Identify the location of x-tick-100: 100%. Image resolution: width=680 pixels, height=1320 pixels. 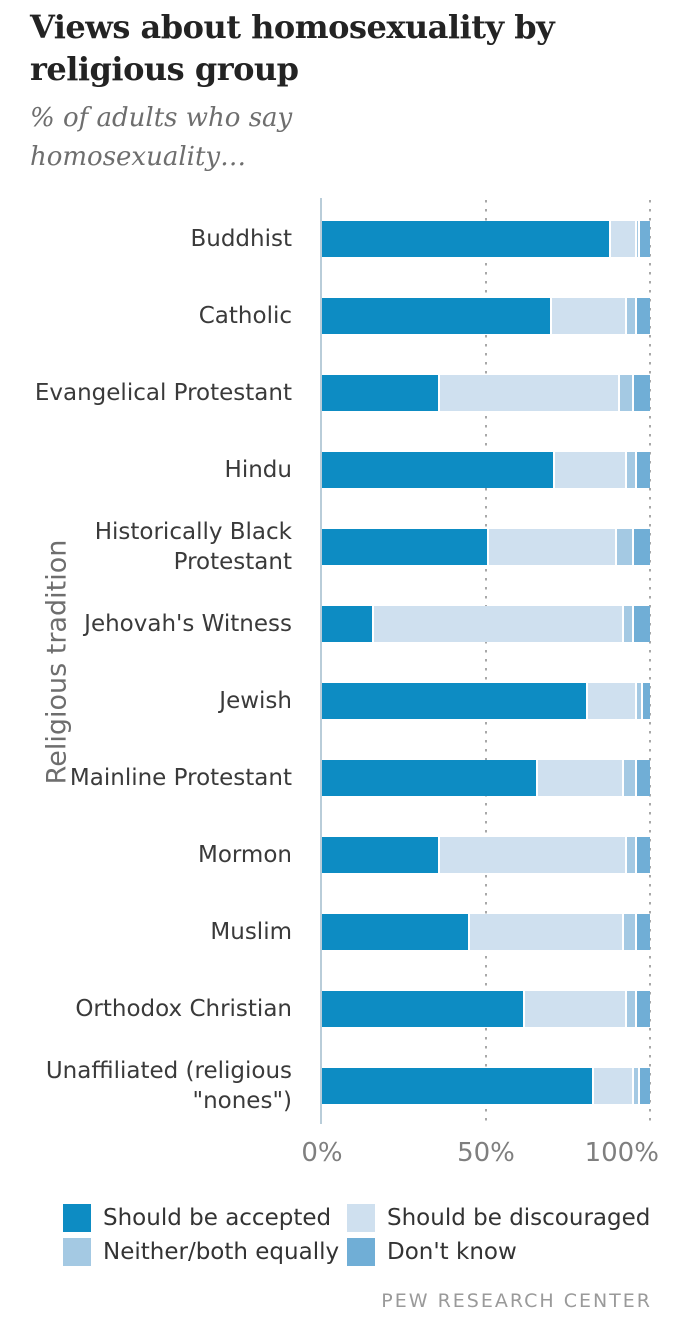
(621, 1153).